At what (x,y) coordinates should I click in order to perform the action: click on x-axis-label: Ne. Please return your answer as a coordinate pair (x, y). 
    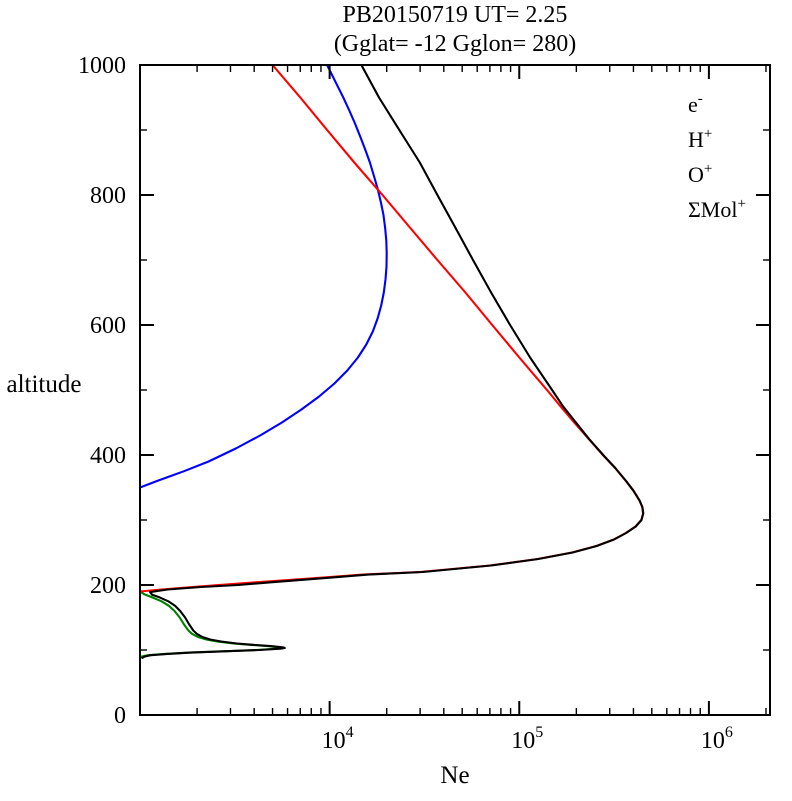
    Looking at the image, I should click on (454, 775).